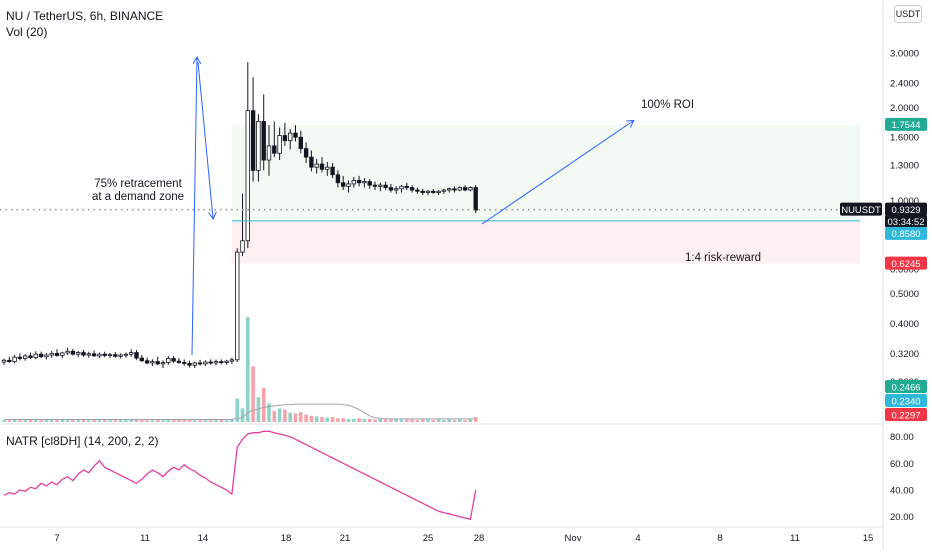 Image resolution: width=932 pixels, height=555 pixels. Describe the element at coordinates (904, 108) in the screenshot. I see `price-tick-label: 2.0000` at that location.